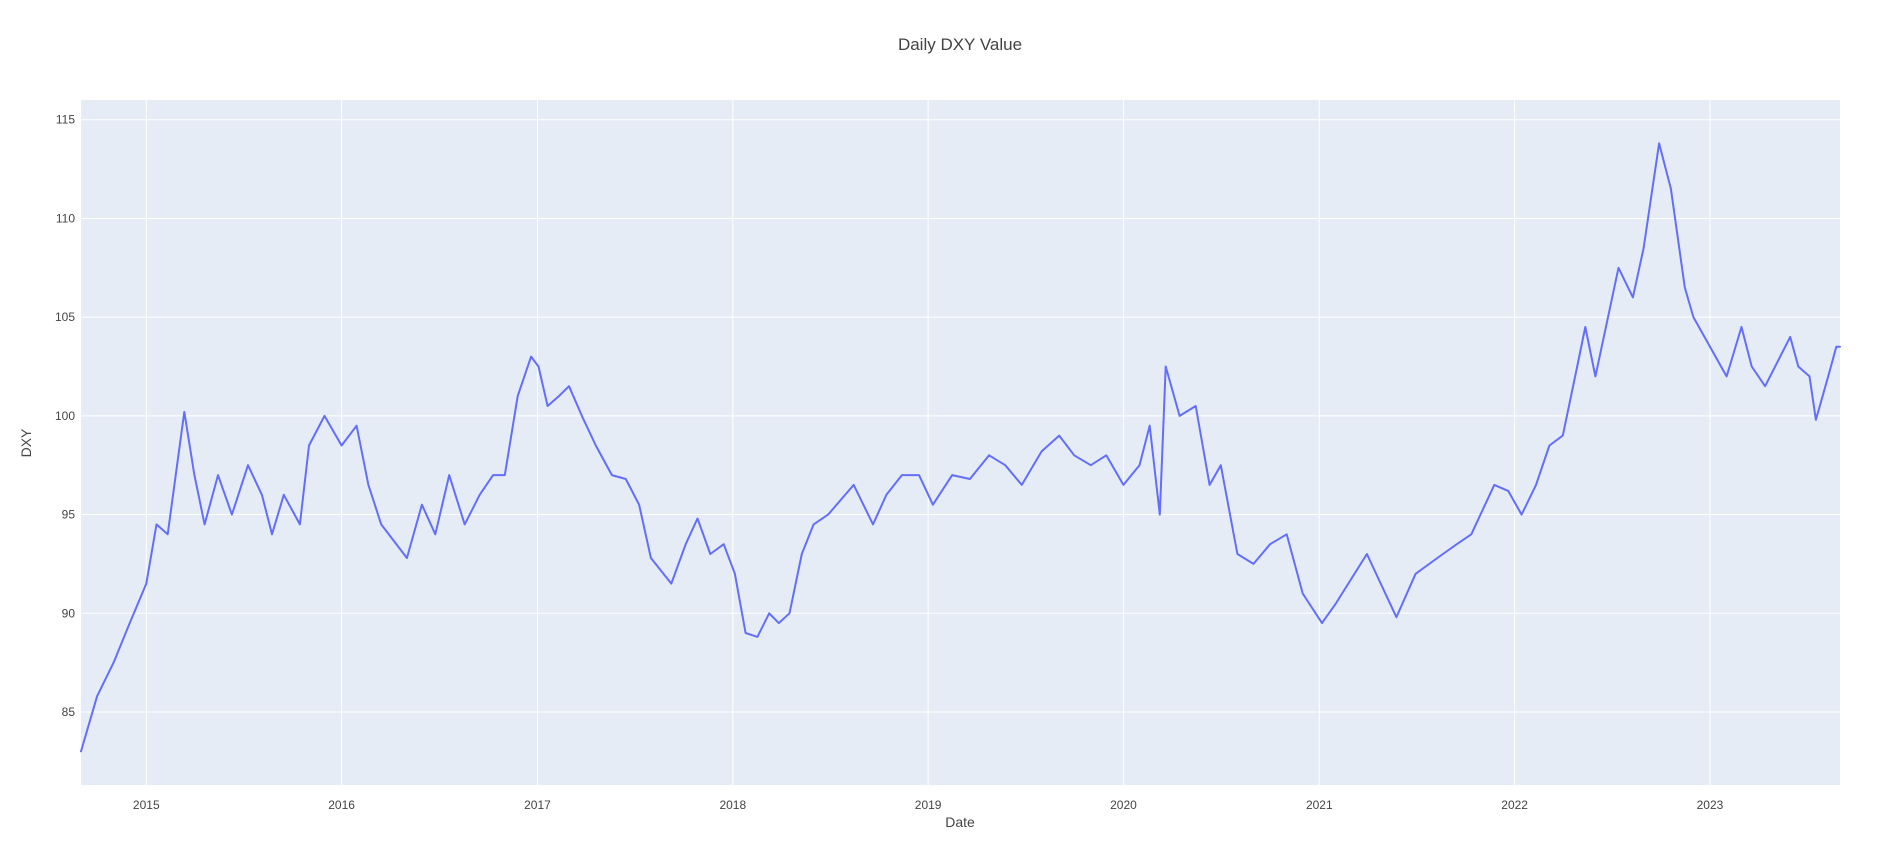  I want to click on y-tick-label-95: 95, so click(69, 515).